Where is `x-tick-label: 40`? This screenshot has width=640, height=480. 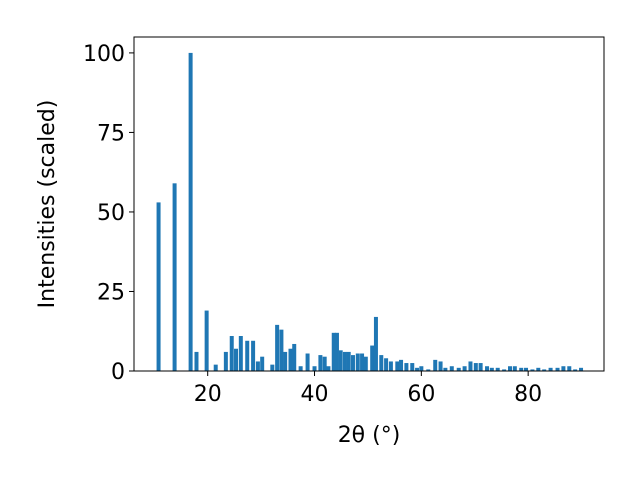 x-tick-label: 40 is located at coordinates (315, 394).